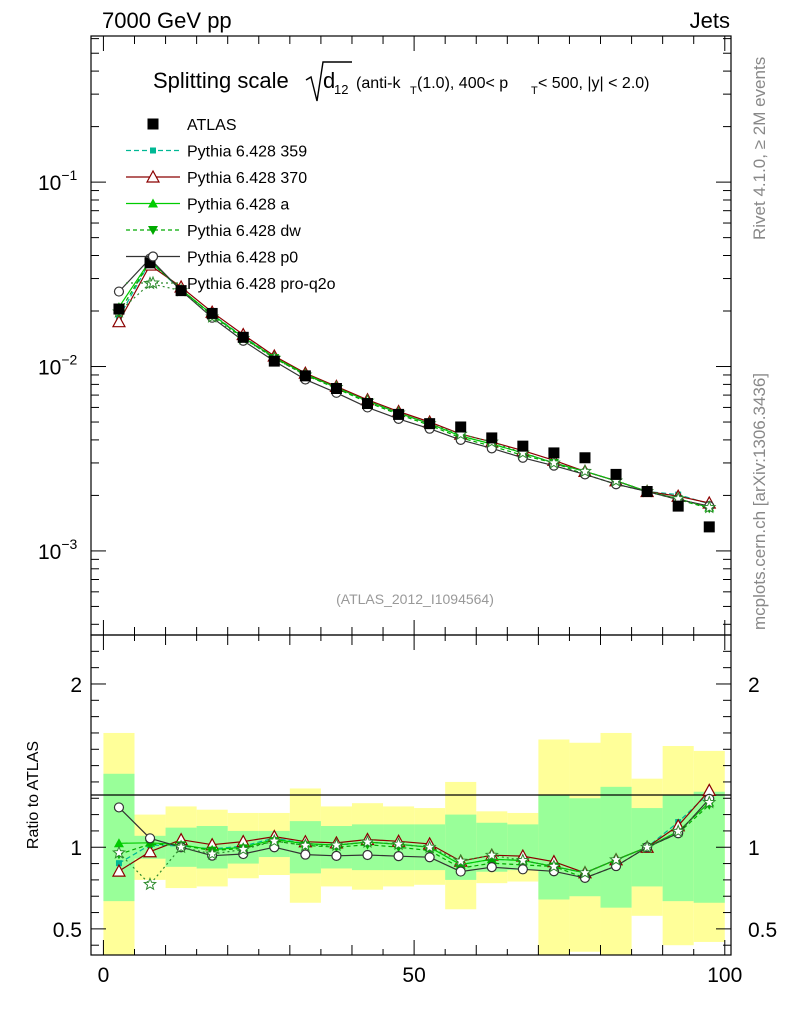  What do you see at coordinates (104, 975) in the screenshot?
I see `x-tick-label: 0` at bounding box center [104, 975].